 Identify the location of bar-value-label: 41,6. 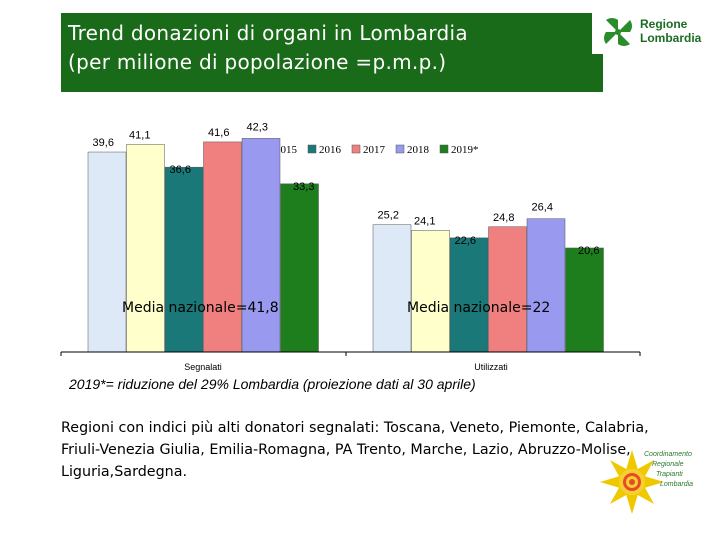
(218, 133).